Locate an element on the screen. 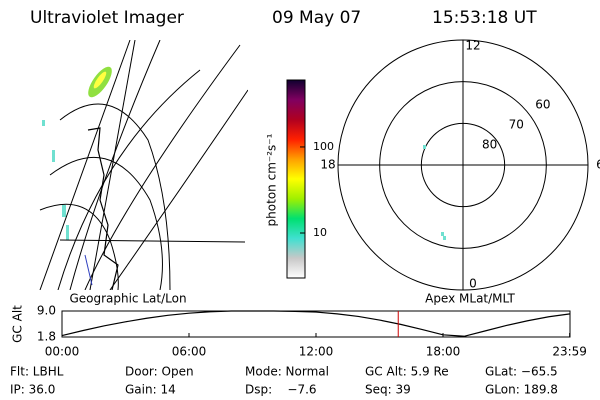 This screenshot has height=400, width=600. info-field: Mode: Normal is located at coordinates (287, 372).